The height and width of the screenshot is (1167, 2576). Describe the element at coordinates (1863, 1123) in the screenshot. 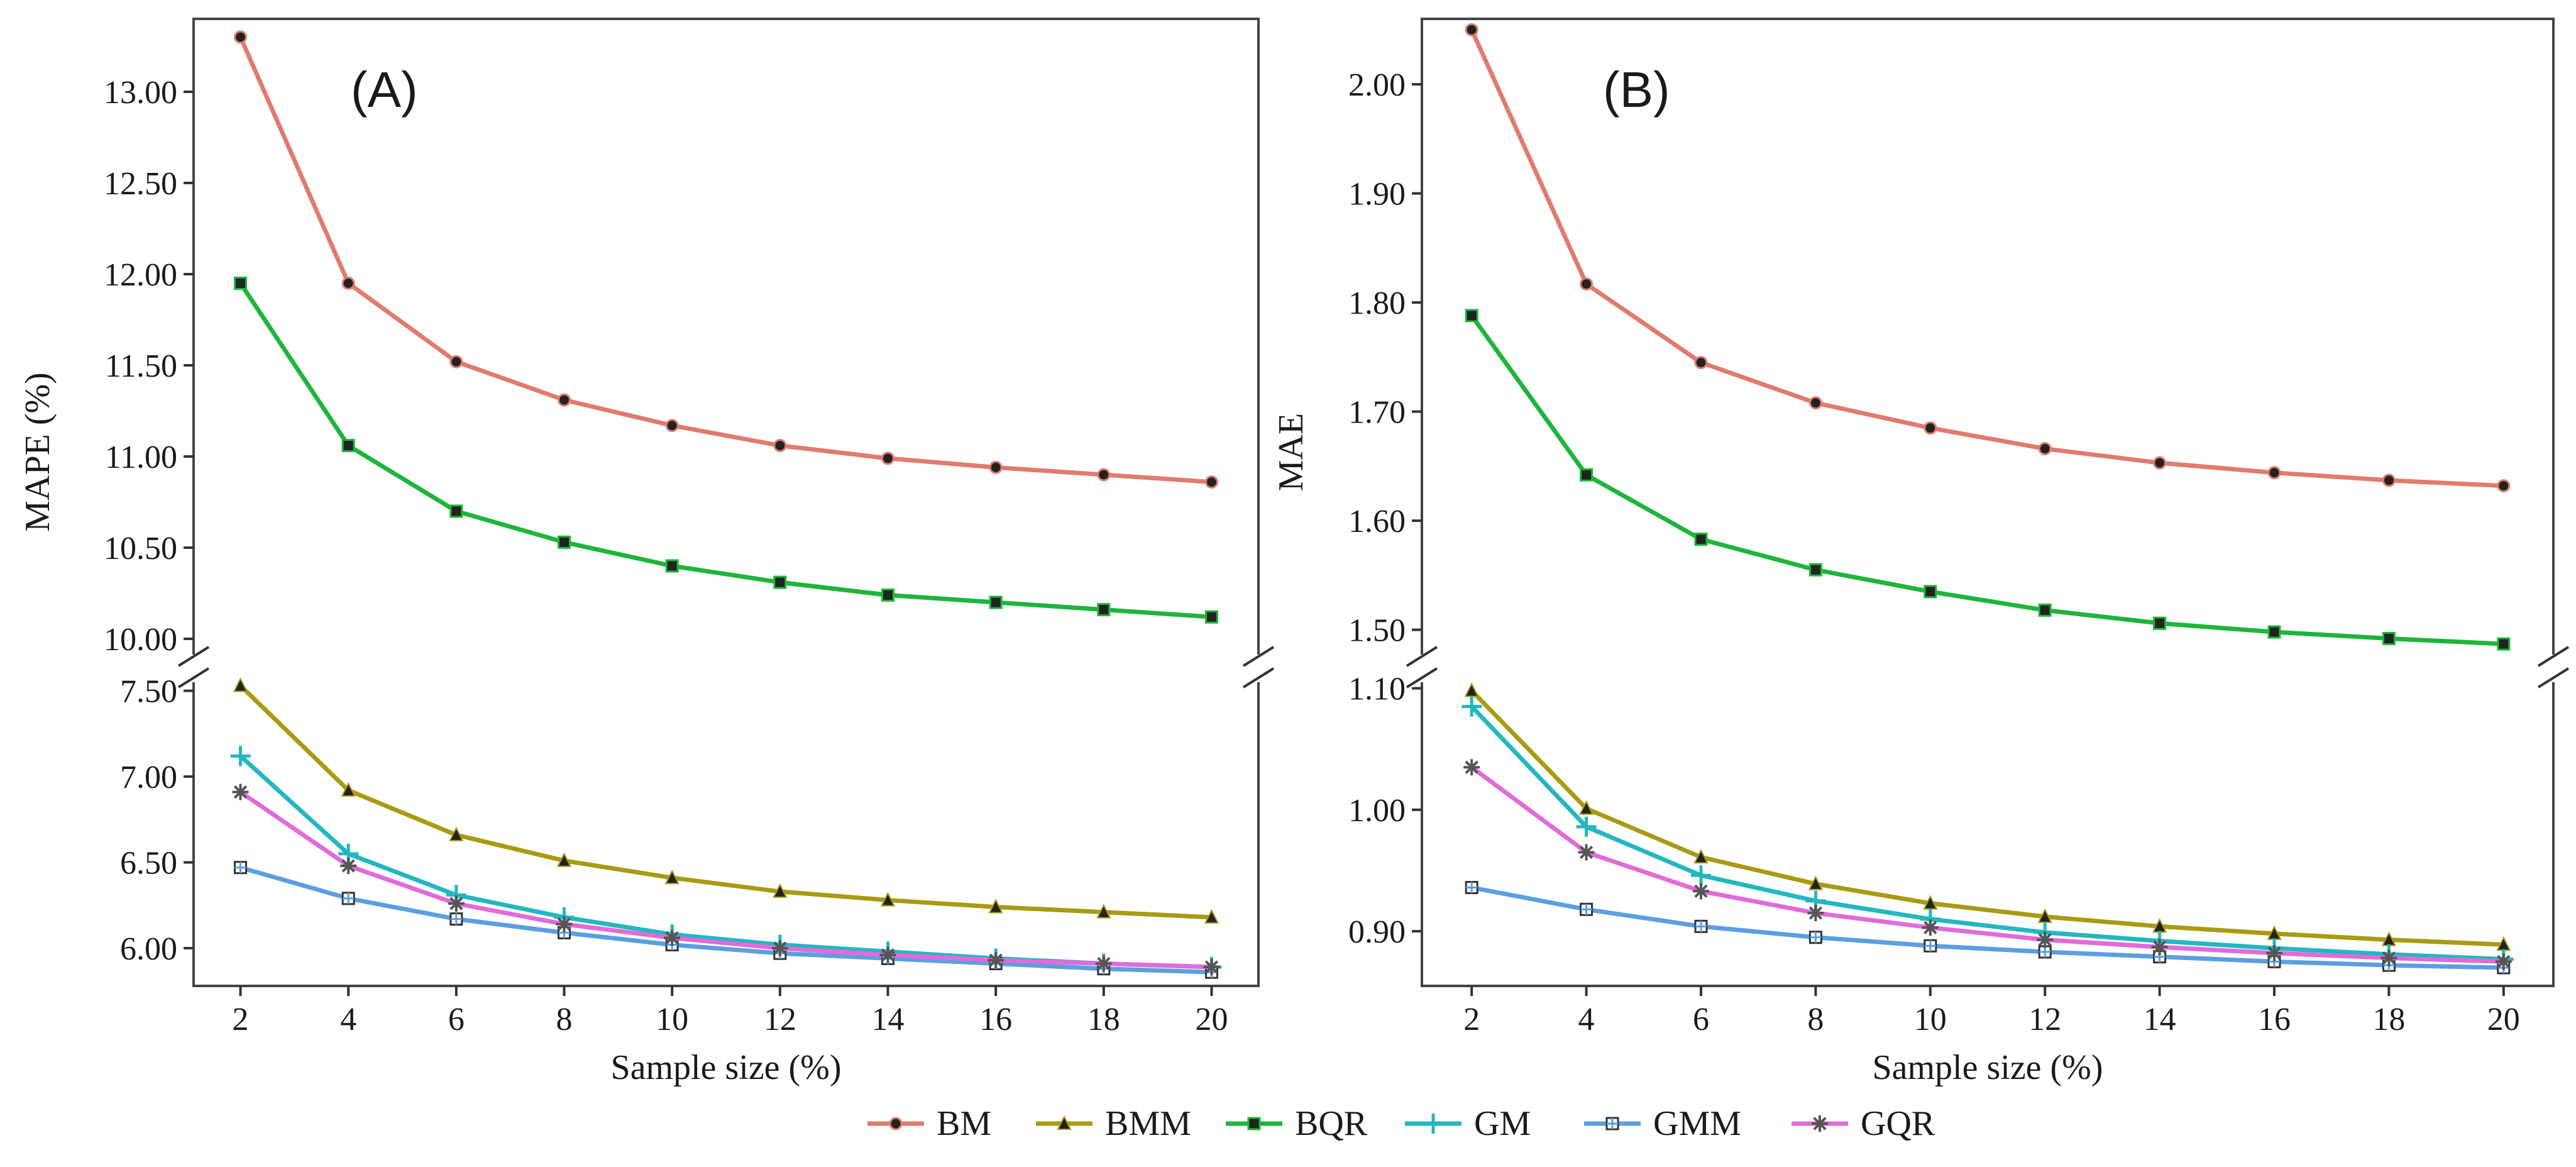

I see `legend-item-gqr: GQR` at that location.